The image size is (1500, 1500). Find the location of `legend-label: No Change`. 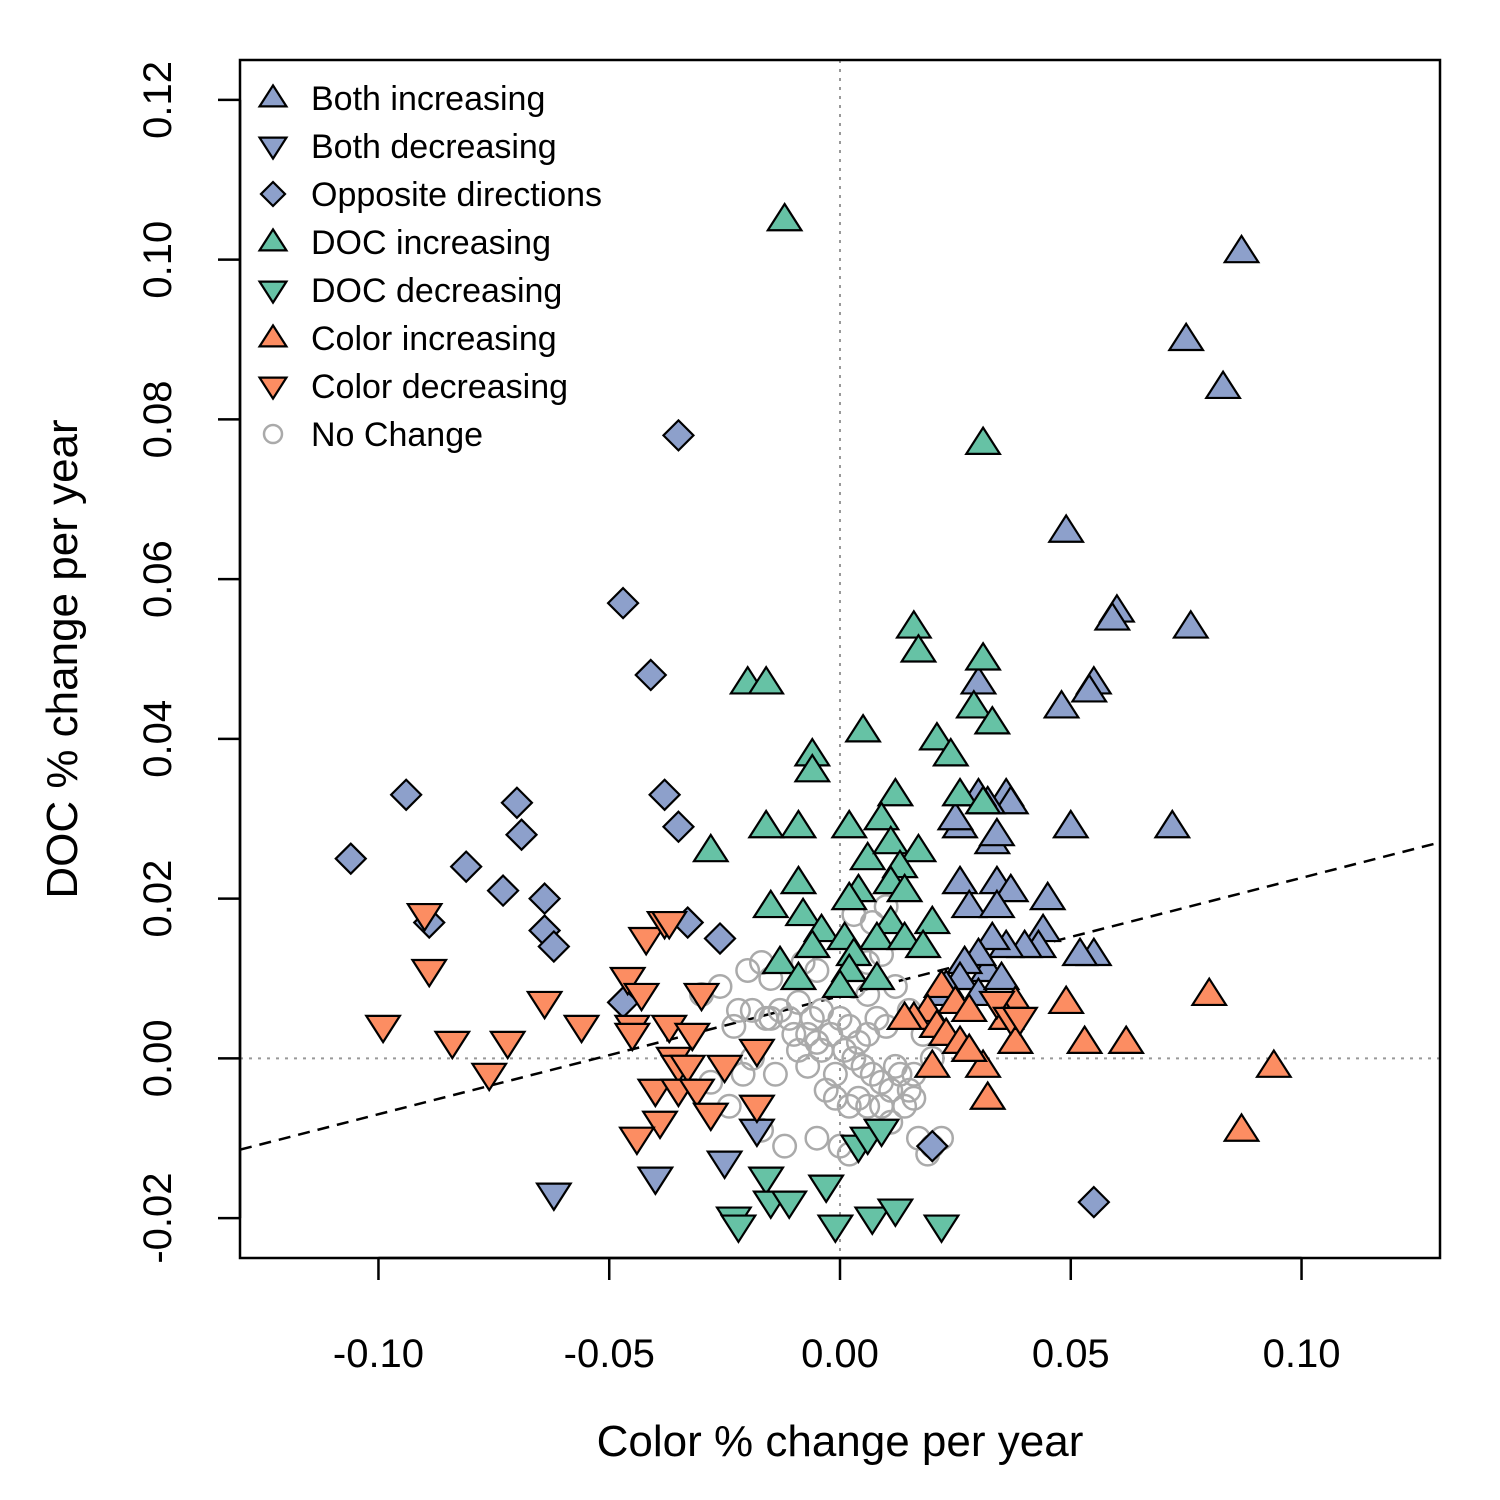

legend-label: No Change is located at coordinates (397, 435).